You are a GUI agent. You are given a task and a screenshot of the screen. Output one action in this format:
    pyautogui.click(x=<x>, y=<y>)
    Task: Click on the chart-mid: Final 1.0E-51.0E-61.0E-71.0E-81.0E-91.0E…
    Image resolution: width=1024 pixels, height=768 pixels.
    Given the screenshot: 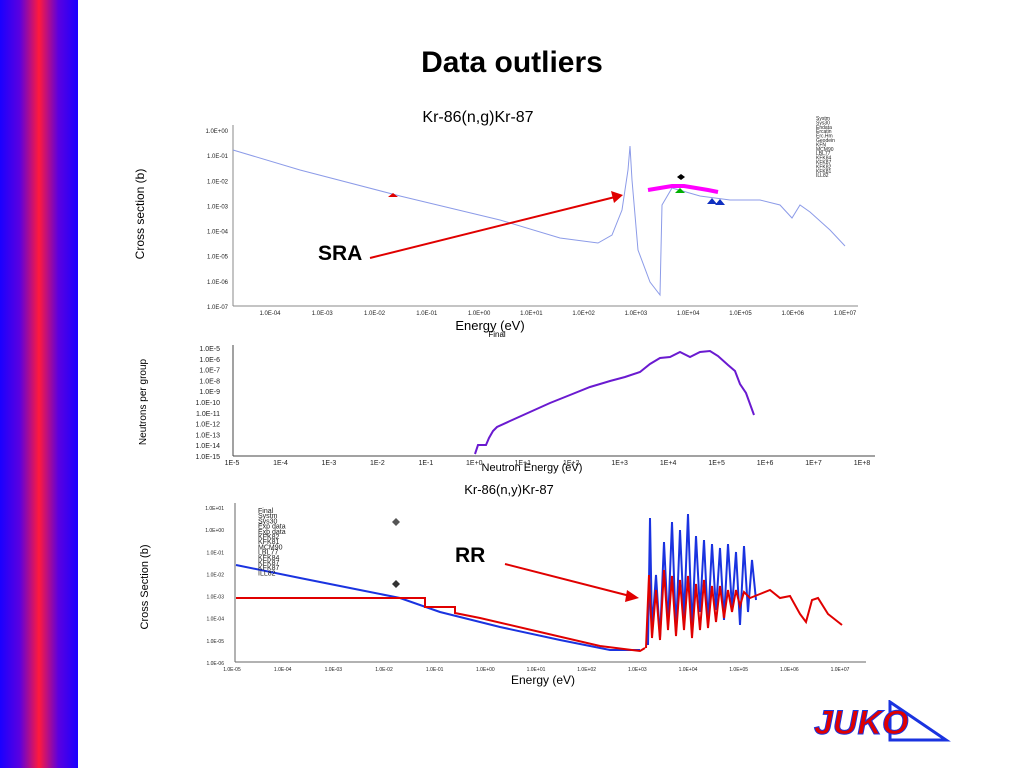 What is the action you would take?
    pyautogui.click(x=506, y=402)
    